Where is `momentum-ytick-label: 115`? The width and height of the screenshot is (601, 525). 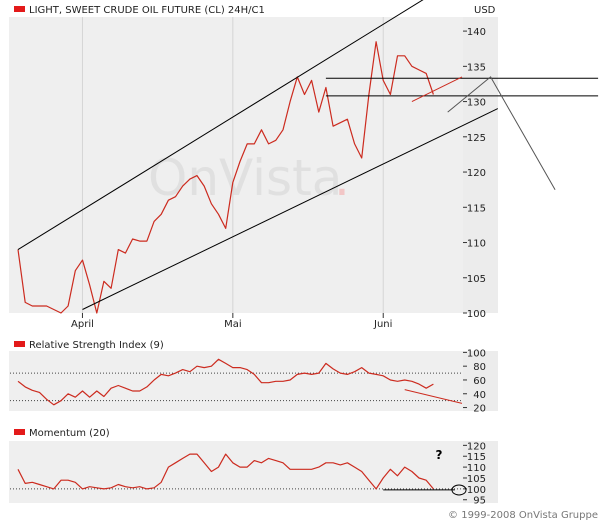
momentum-ytick-label: 115 is located at coordinates (476, 457).